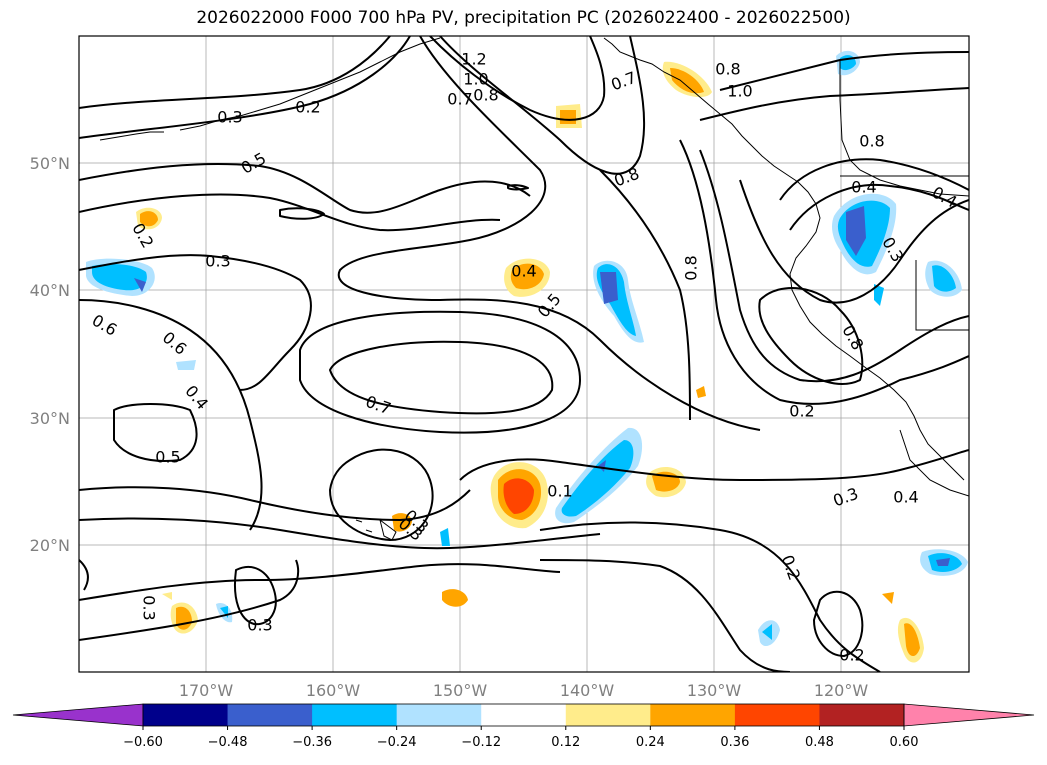  I want to click on colorbar-frame, so click(523, 715).